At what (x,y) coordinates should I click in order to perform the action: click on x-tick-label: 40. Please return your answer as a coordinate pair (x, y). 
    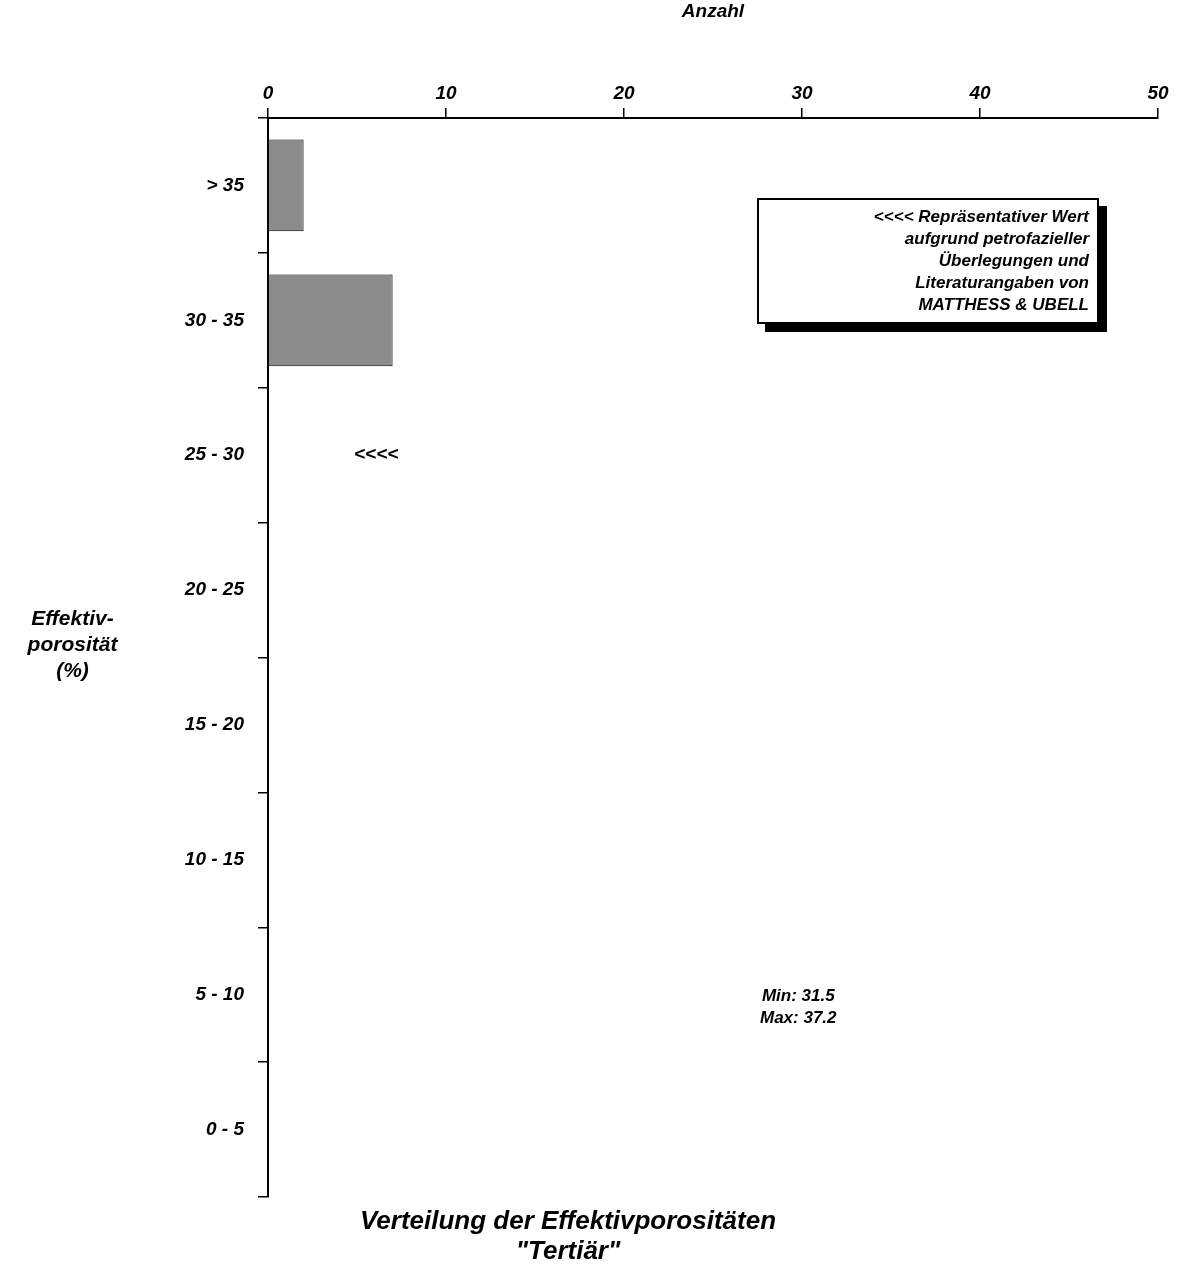
    Looking at the image, I should click on (979, 92).